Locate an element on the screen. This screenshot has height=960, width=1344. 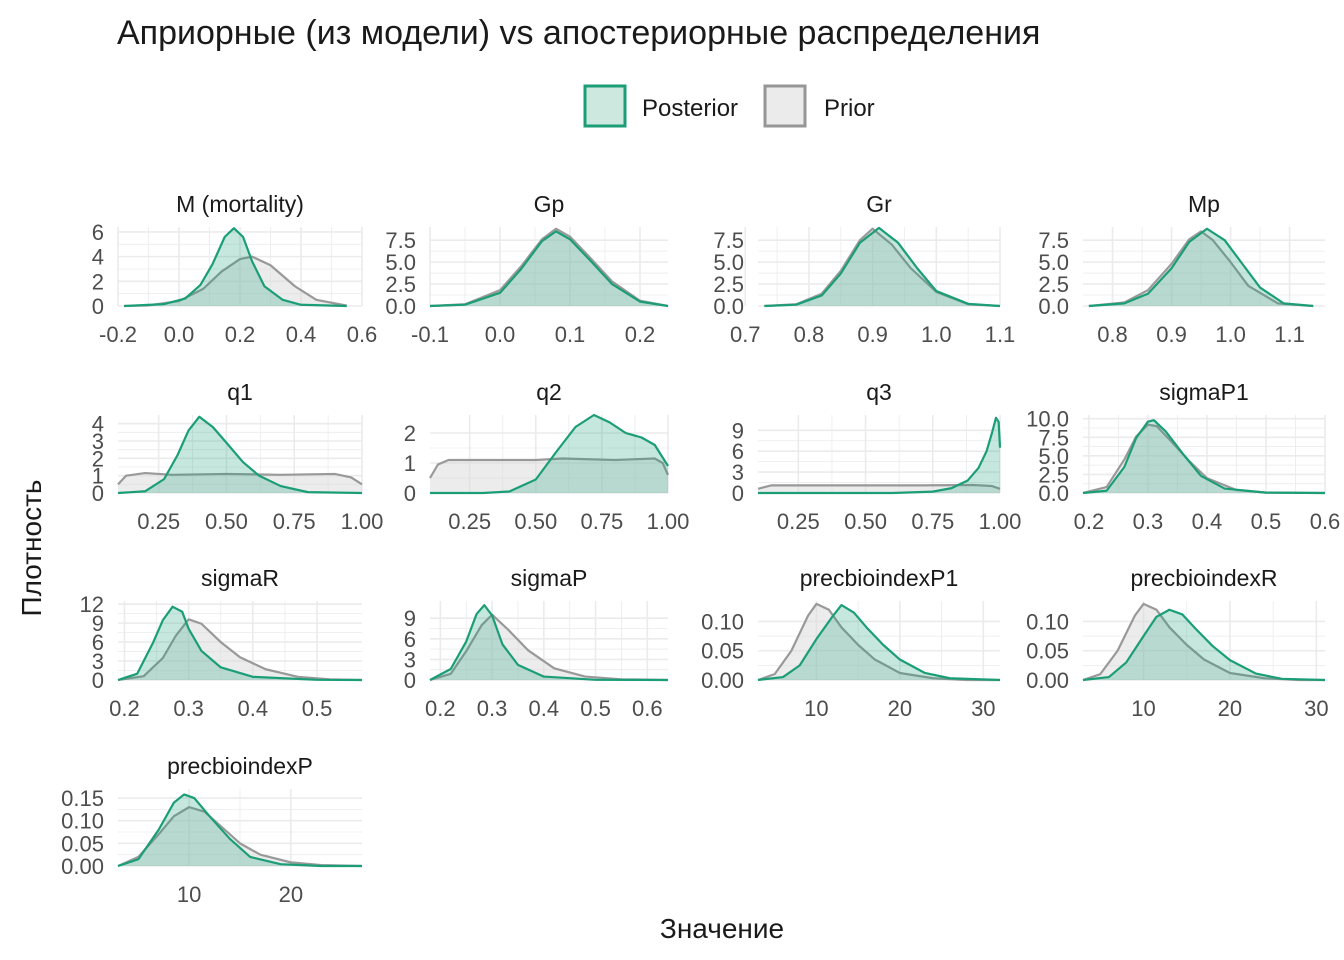
panel-precbioindexr: precbioindexR 10 20 30 0.00 0.05 0.10 is located at coordinates (1177, 643).